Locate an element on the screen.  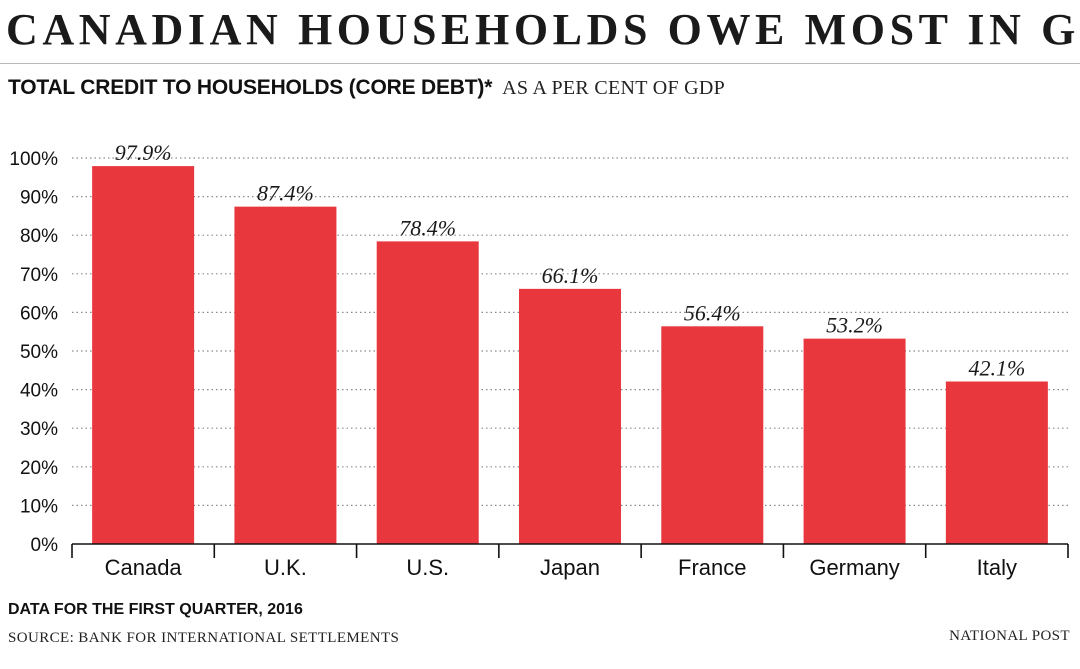
y-tick-label: 20% is located at coordinates (39, 468).